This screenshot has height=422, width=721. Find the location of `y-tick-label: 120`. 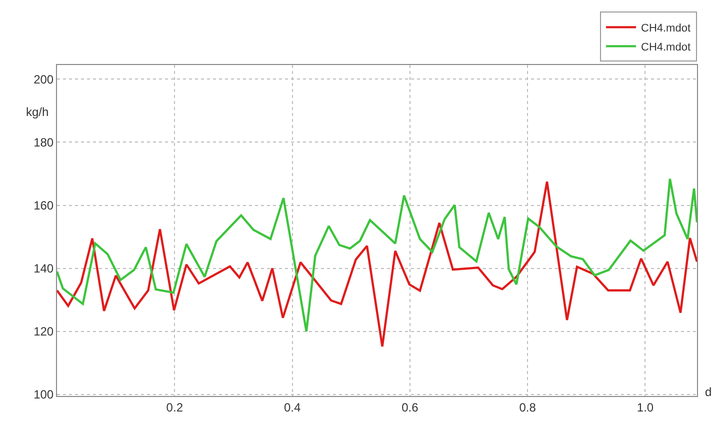

y-tick-label: 120 is located at coordinates (44, 331).